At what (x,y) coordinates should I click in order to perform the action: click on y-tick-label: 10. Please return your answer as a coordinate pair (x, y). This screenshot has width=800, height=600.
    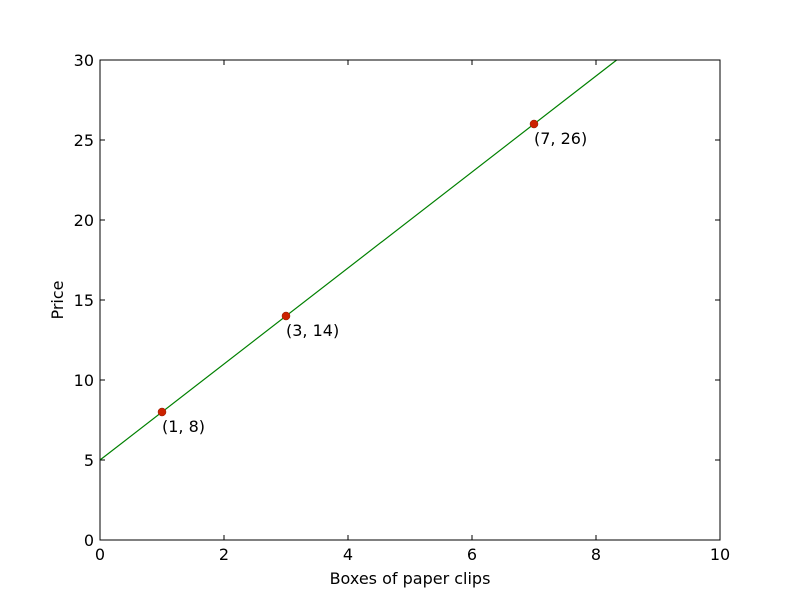
    Looking at the image, I should click on (84, 380).